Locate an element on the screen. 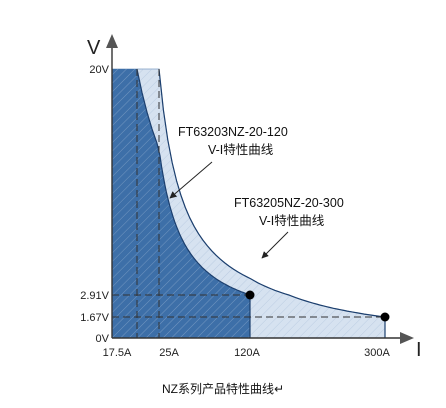  x-tick-label: 300A is located at coordinates (377, 353).